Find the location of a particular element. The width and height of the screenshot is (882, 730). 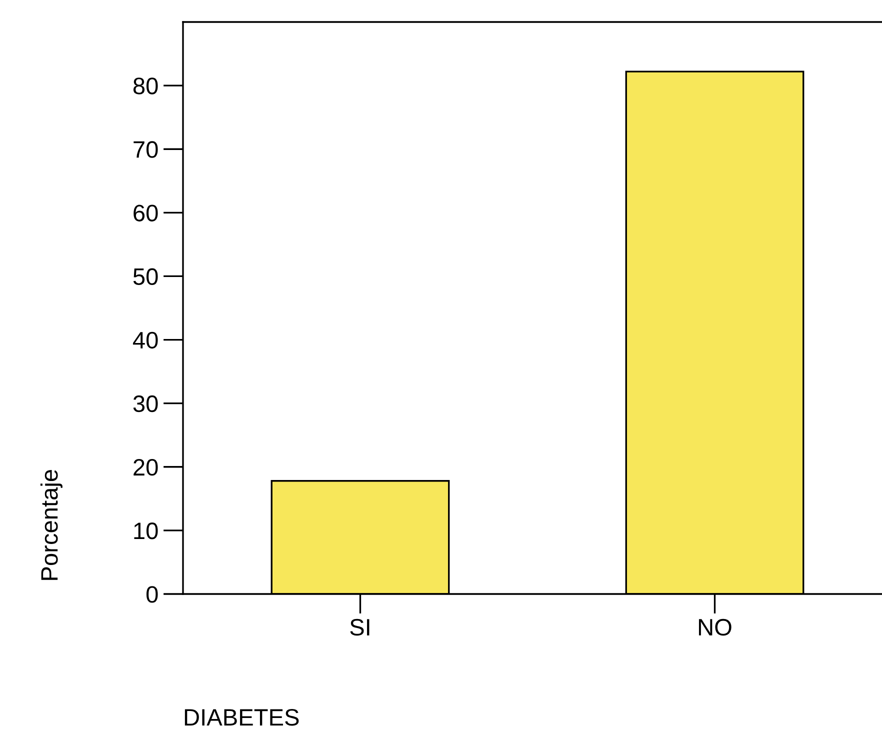

y-tick-label: 60 is located at coordinates (146, 213).